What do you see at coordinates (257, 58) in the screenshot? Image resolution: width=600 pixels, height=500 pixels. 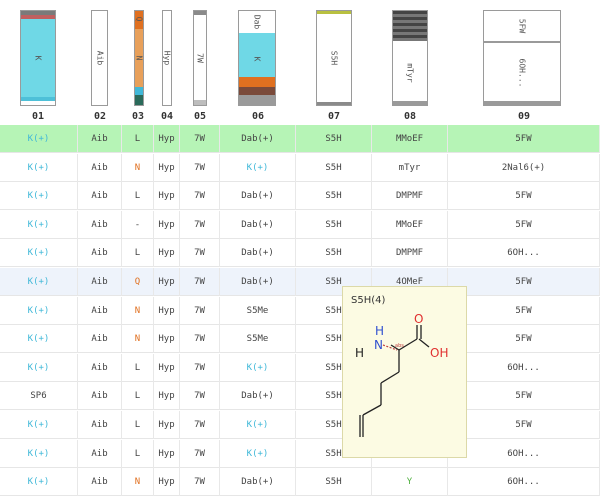 I see `column-bar-06: Dab K` at bounding box center [257, 58].